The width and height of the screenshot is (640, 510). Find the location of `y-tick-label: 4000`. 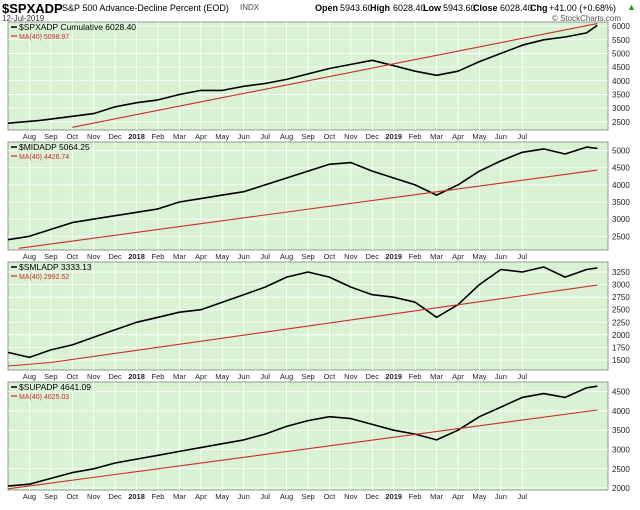

y-tick-label: 4000 is located at coordinates (621, 185).